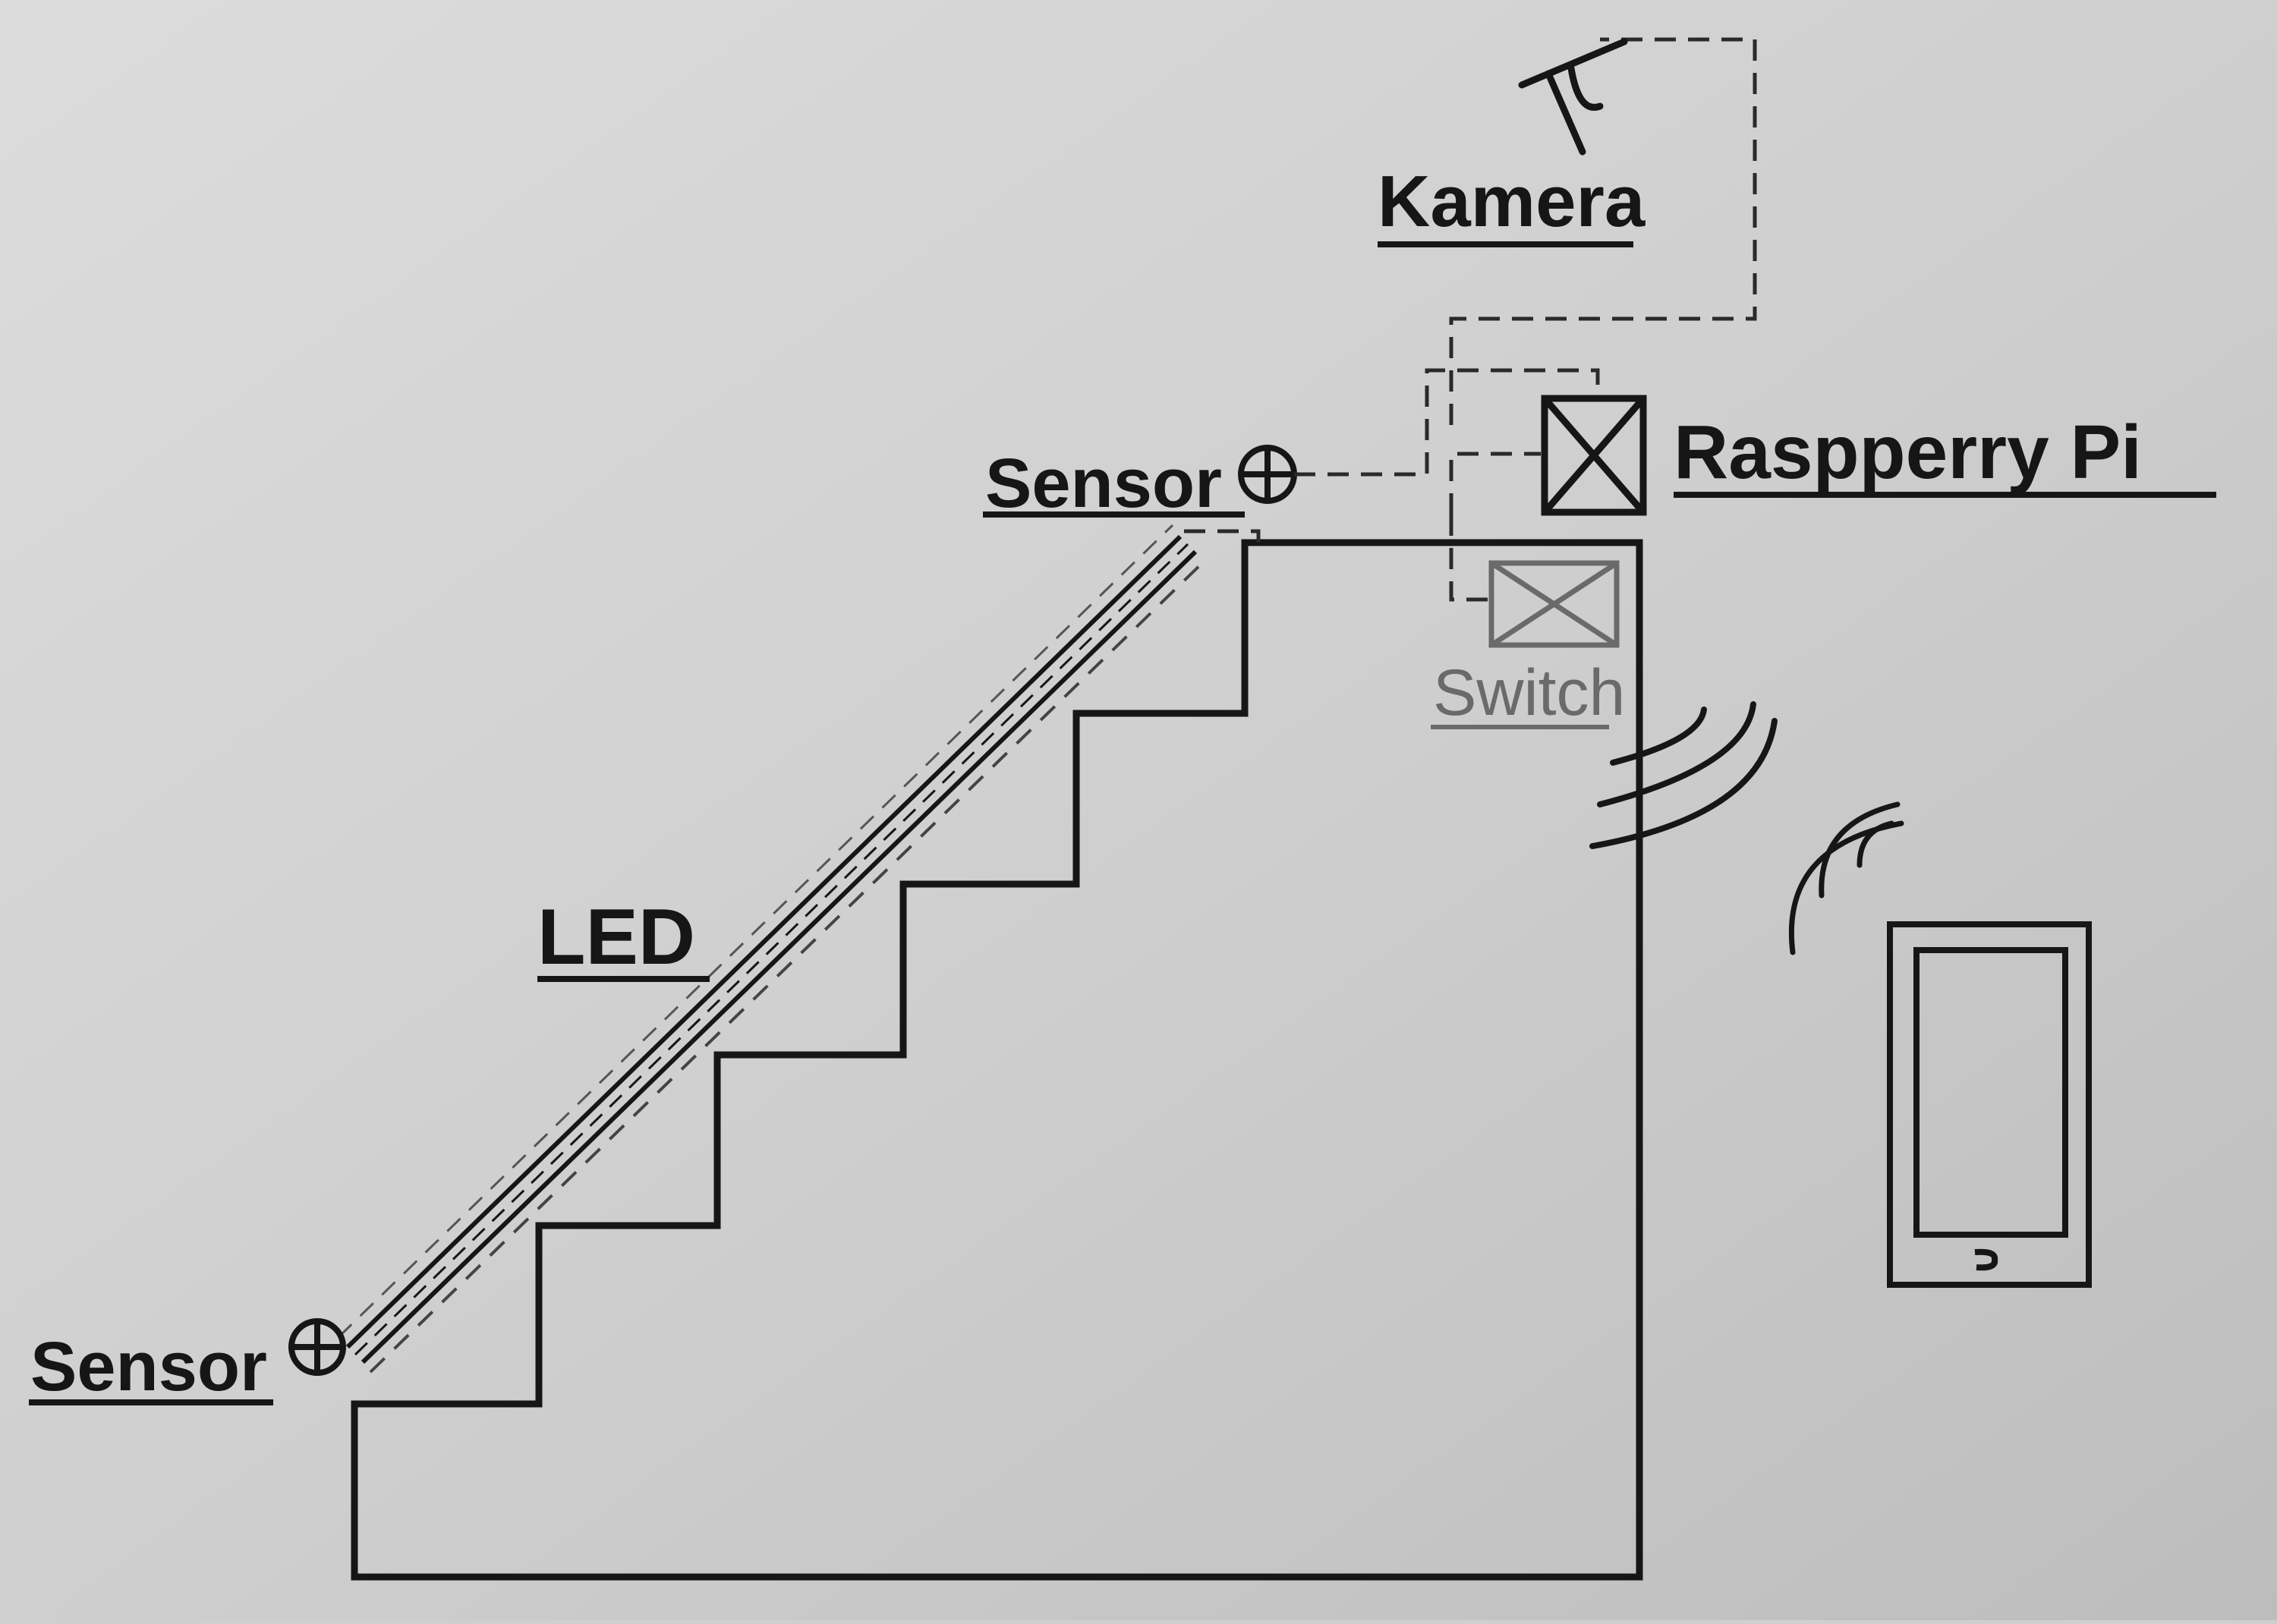  I want to click on sensor-bottom: Sensor, so click(187, 1361).